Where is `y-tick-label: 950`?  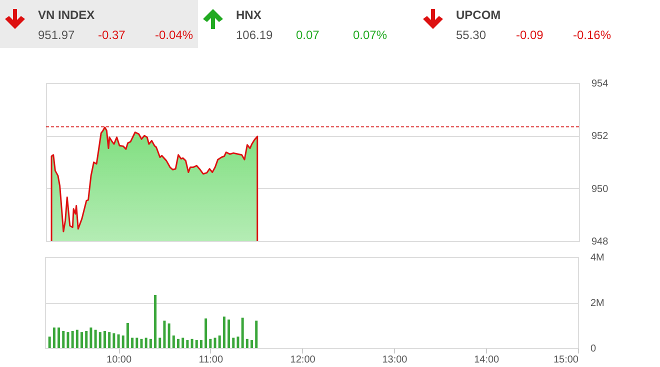
y-tick-label: 950 is located at coordinates (600, 189).